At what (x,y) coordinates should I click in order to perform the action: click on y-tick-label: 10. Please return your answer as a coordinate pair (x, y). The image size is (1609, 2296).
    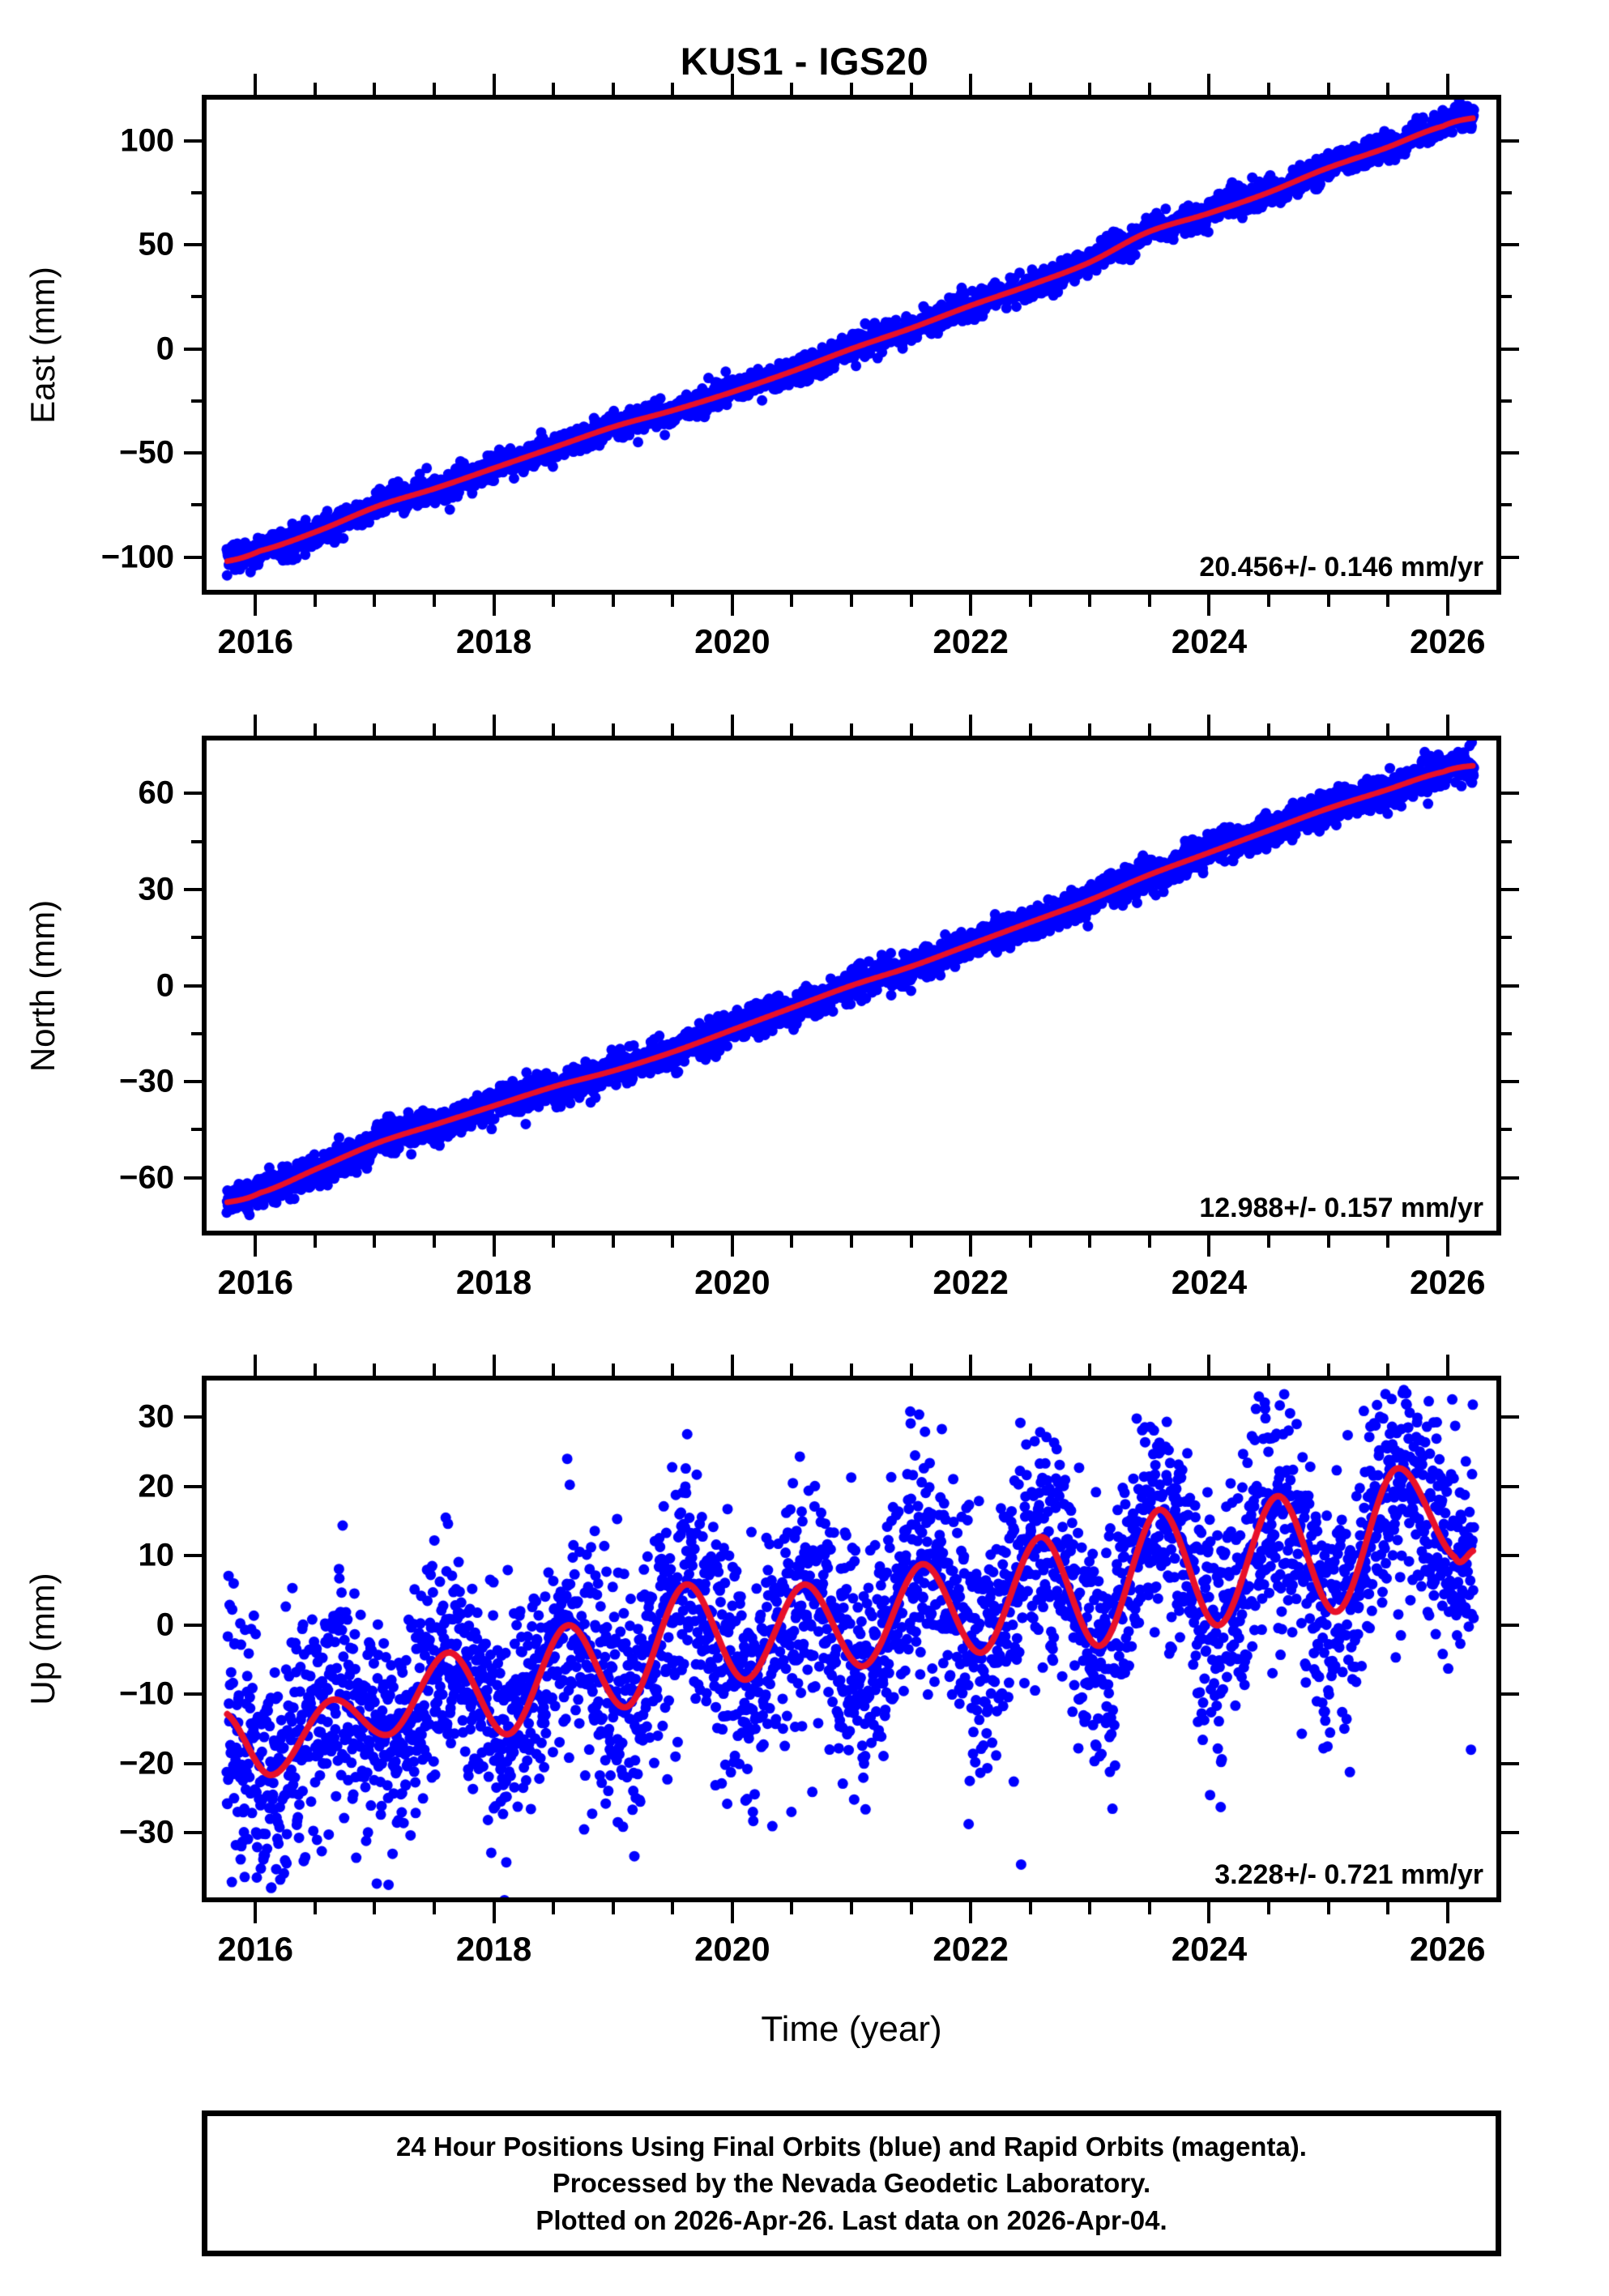
    Looking at the image, I should click on (156, 1555).